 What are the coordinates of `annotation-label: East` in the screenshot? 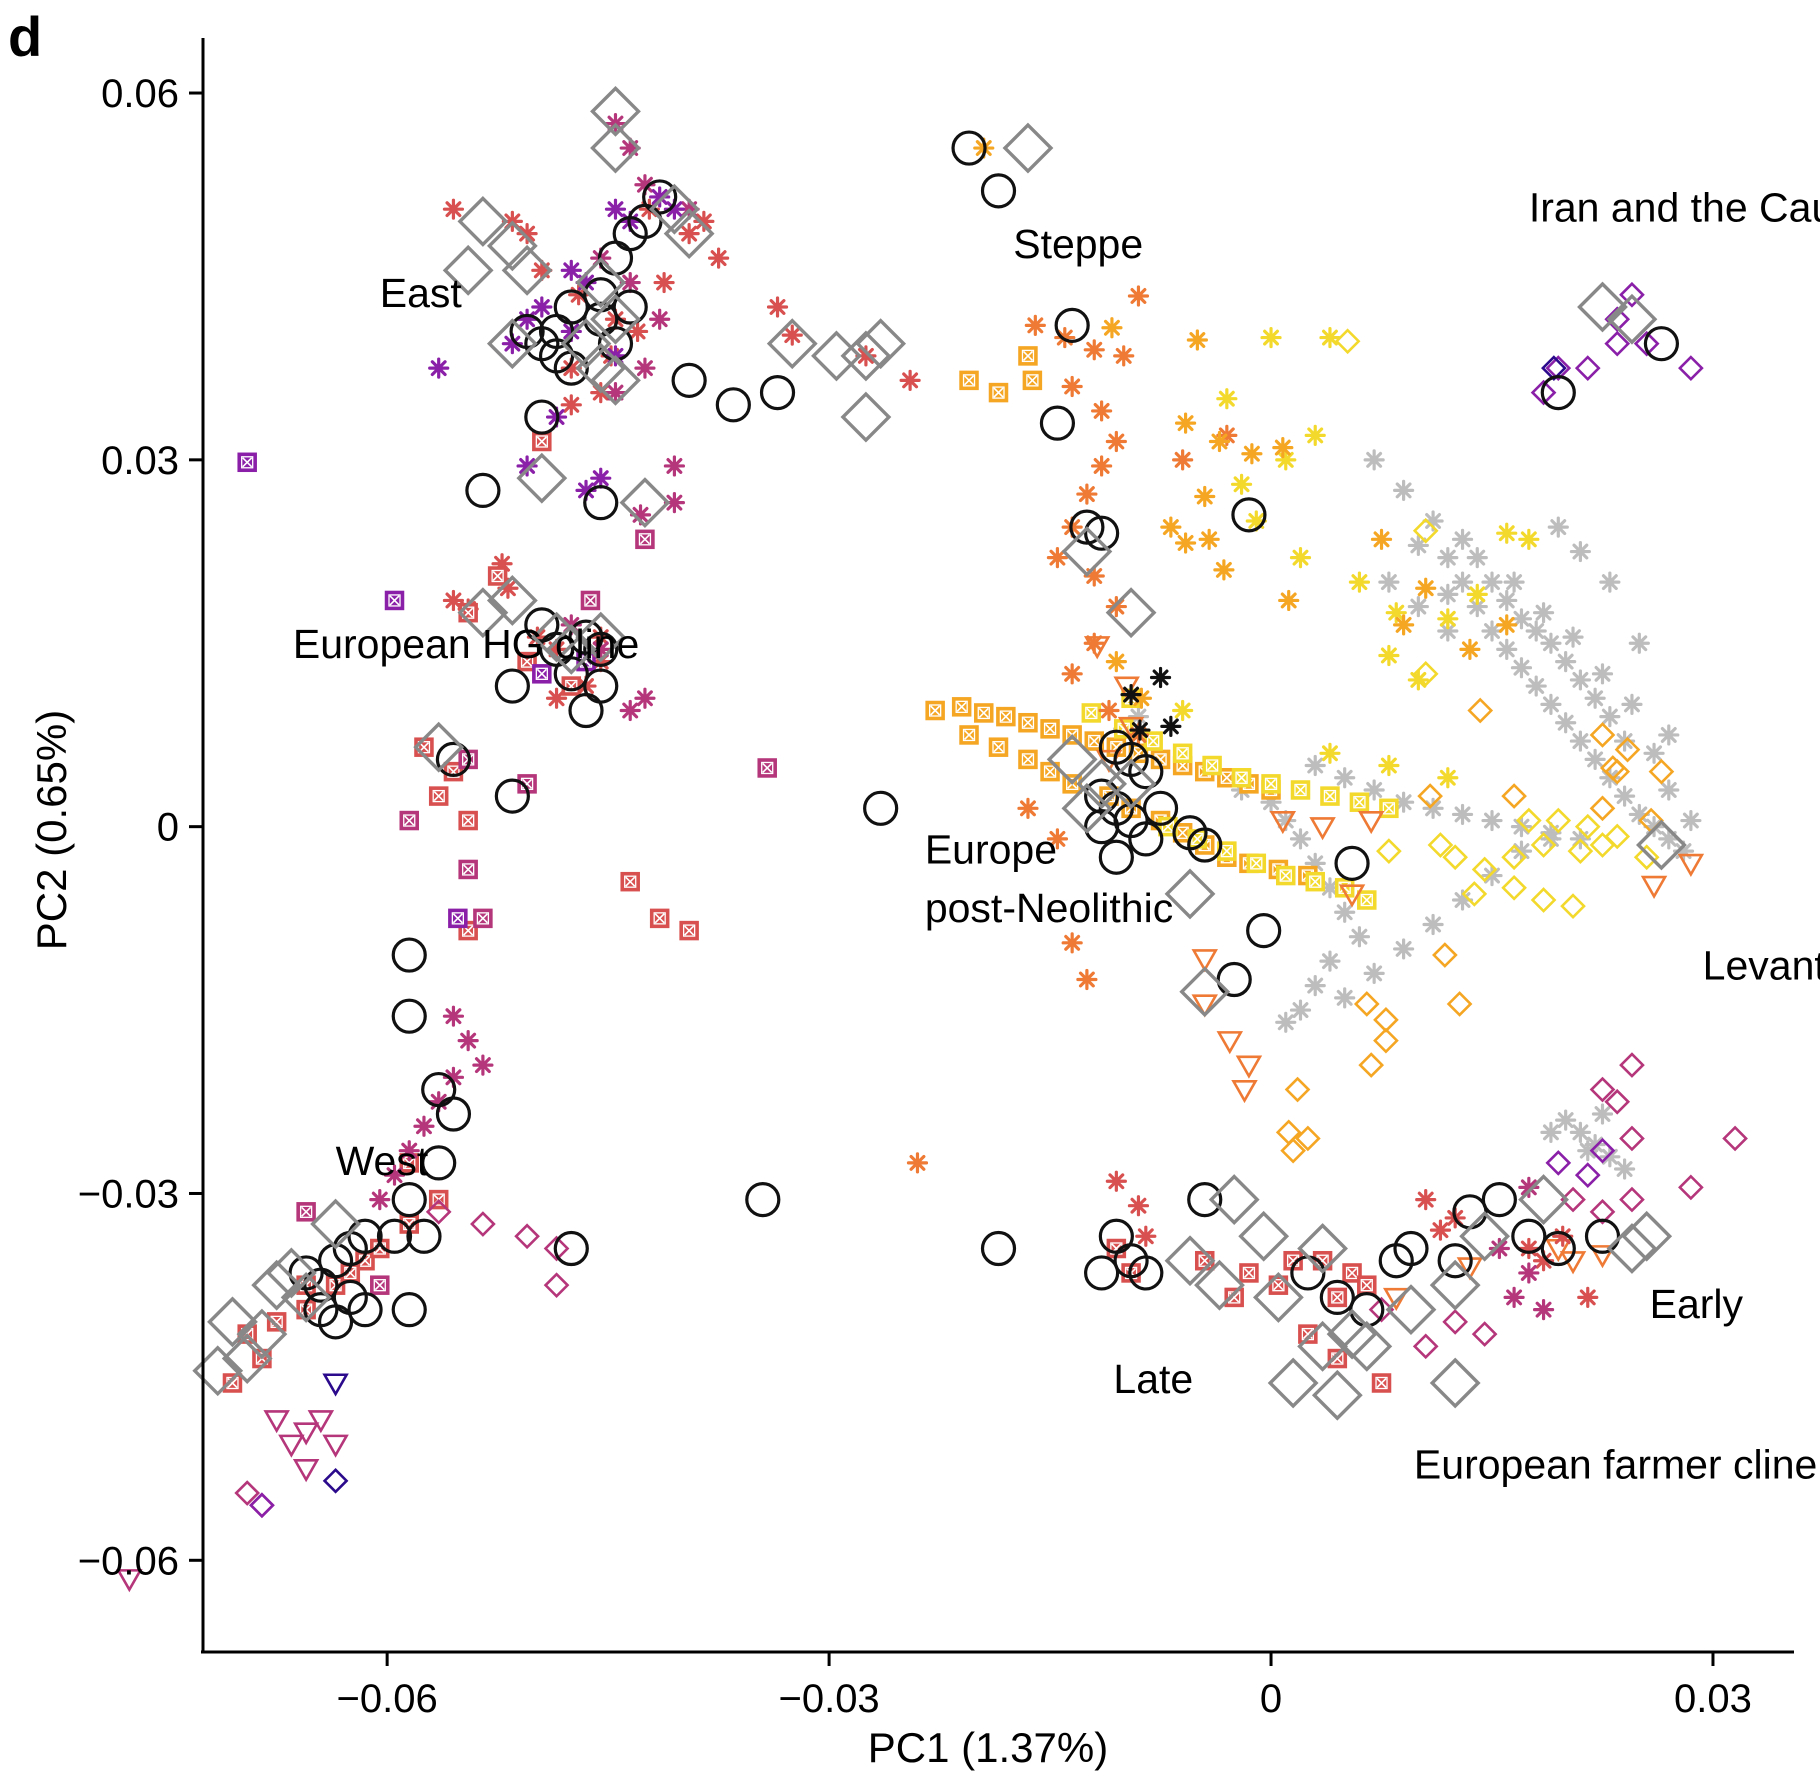 It's located at (421, 293).